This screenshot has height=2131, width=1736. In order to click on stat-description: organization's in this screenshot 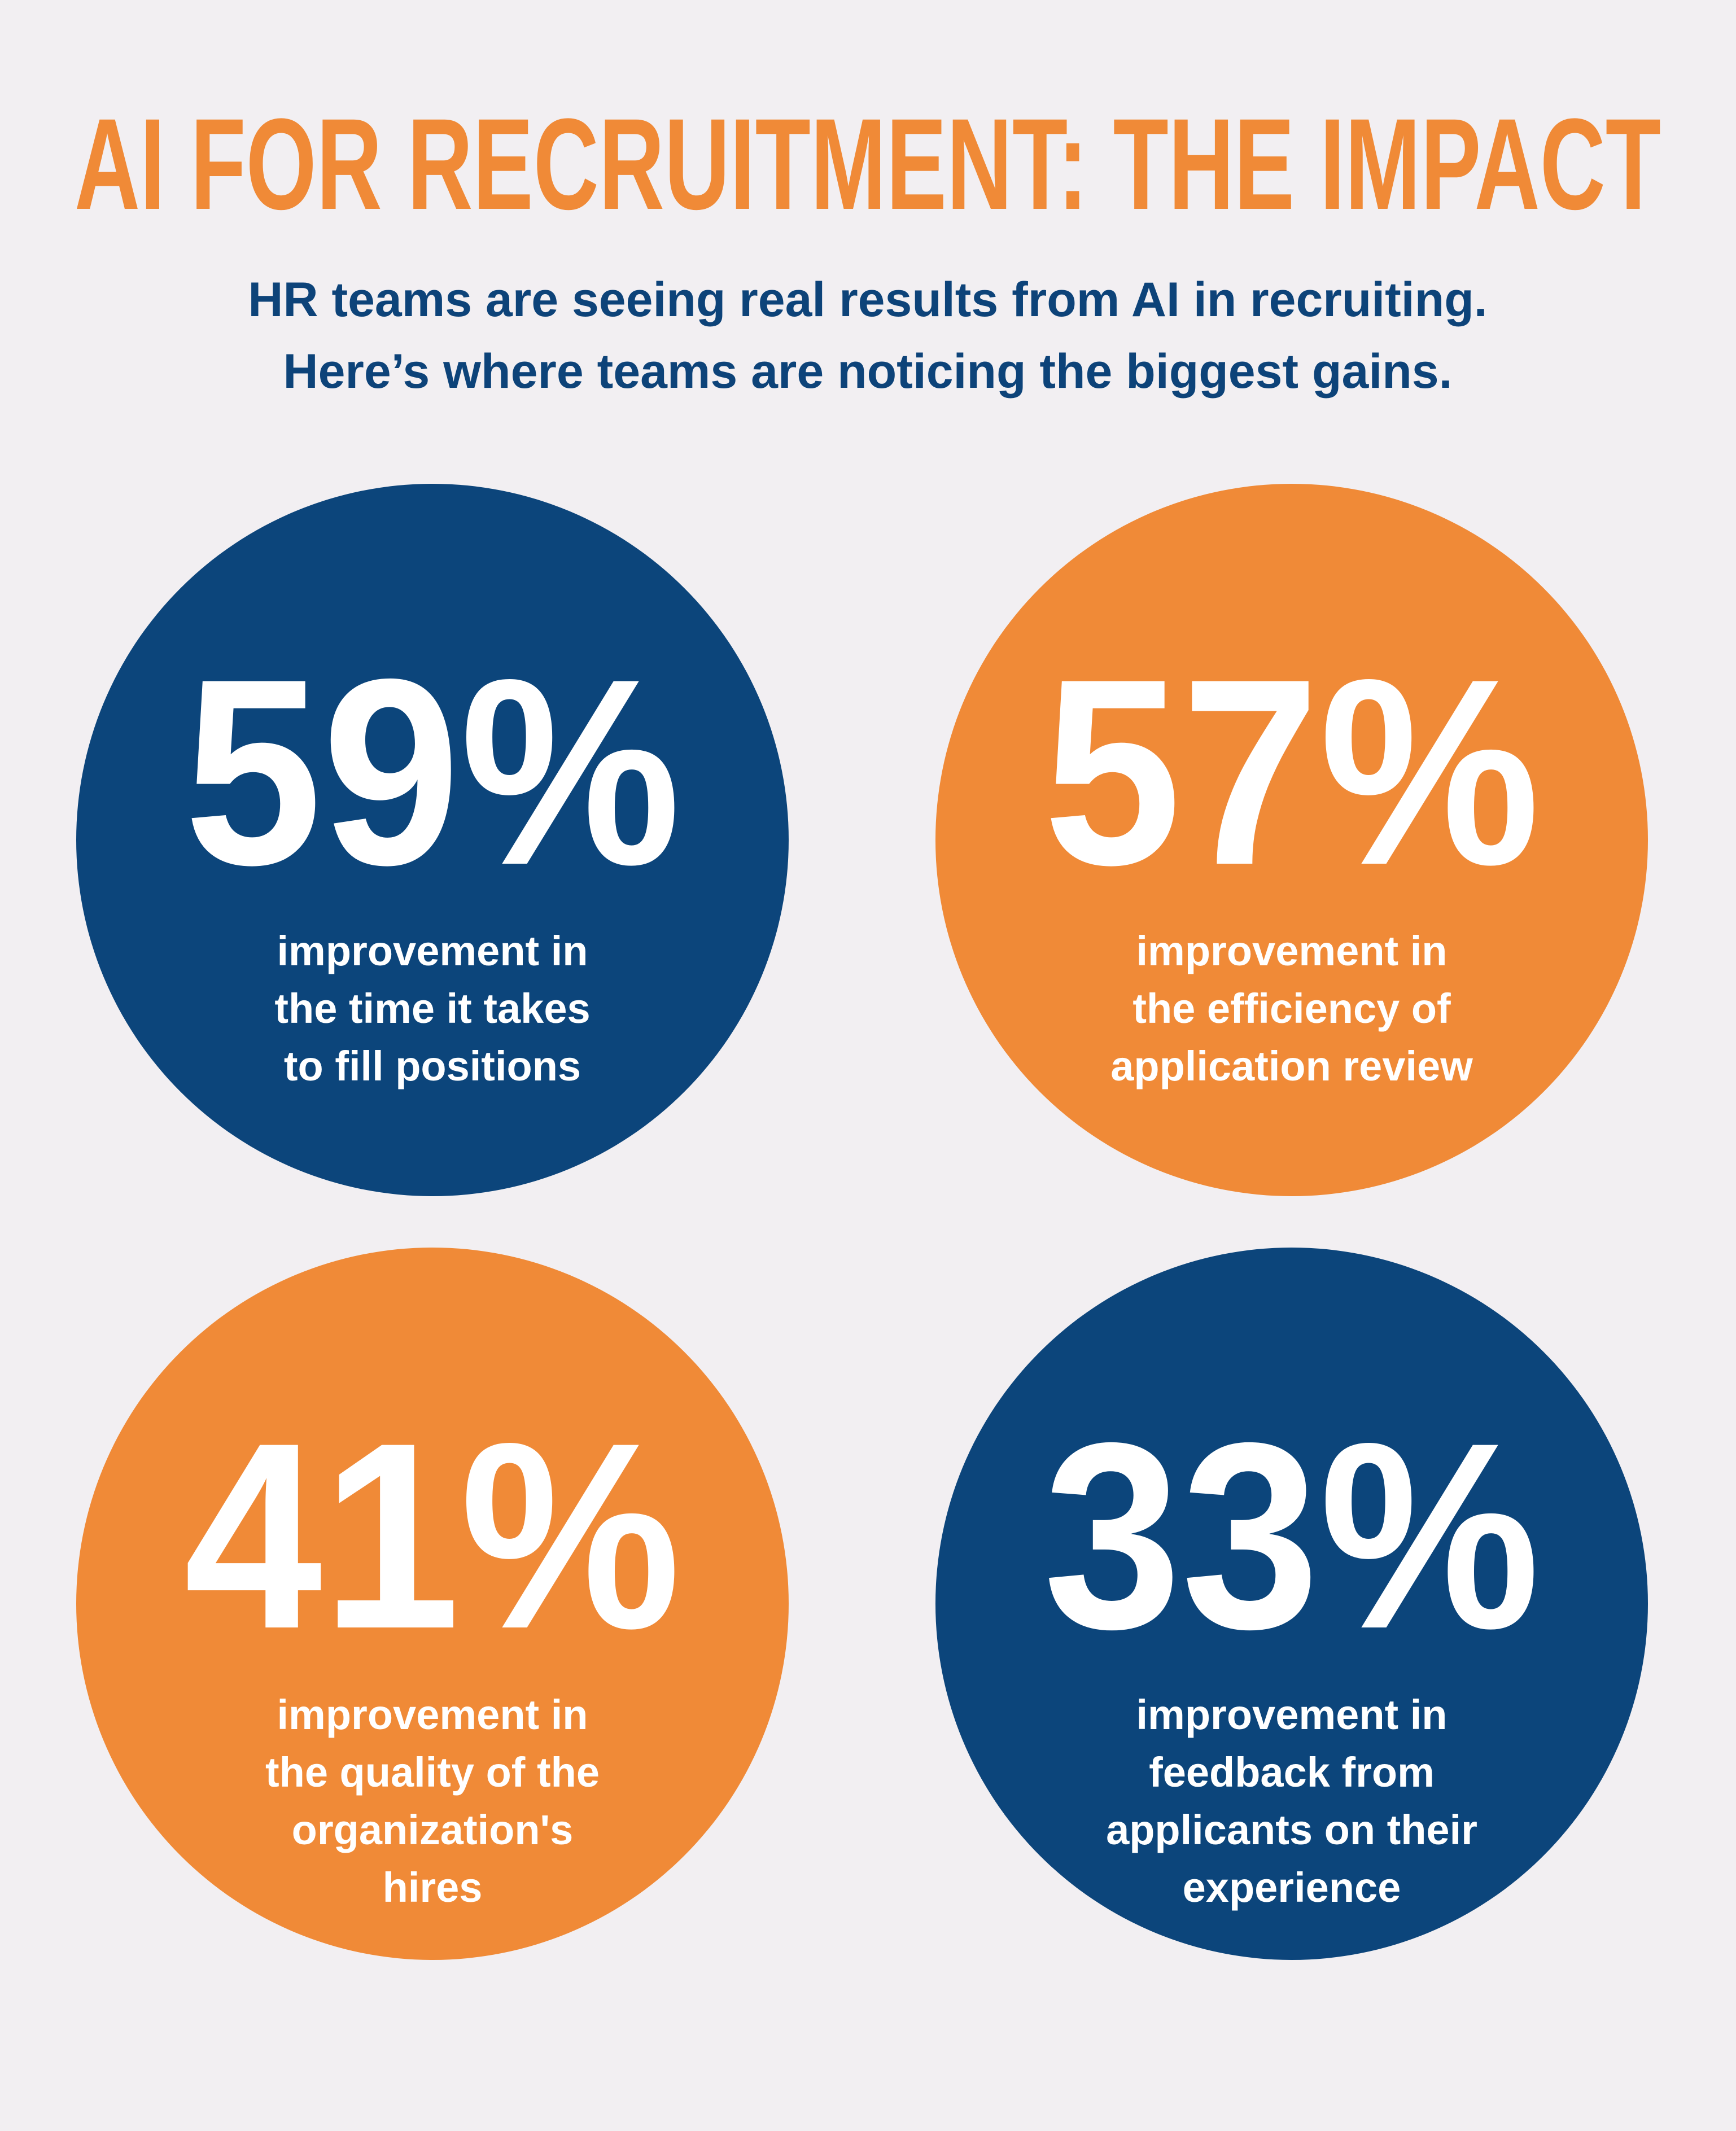, I will do `click(433, 1829)`.